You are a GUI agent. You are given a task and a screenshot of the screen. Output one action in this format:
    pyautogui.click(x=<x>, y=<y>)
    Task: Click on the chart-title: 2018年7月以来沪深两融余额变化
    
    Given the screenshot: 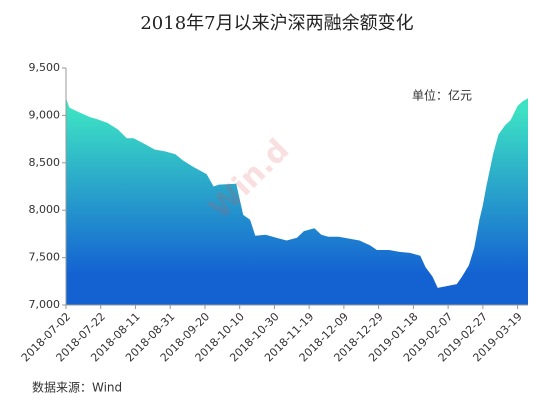 What is the action you would take?
    pyautogui.click(x=276, y=23)
    